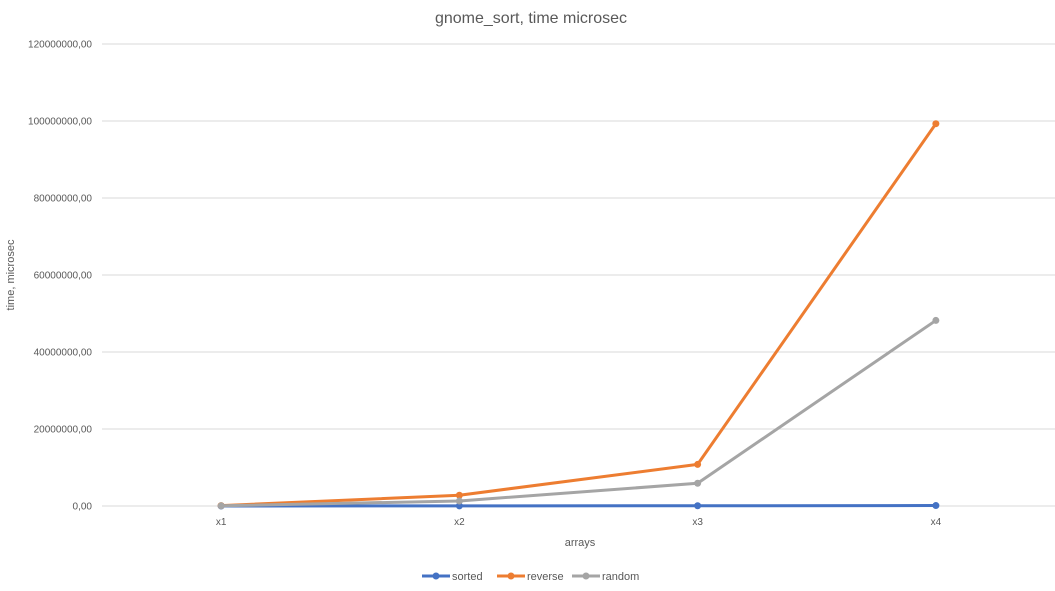  What do you see at coordinates (580, 543) in the screenshot?
I see `x-axis-label: arrays` at bounding box center [580, 543].